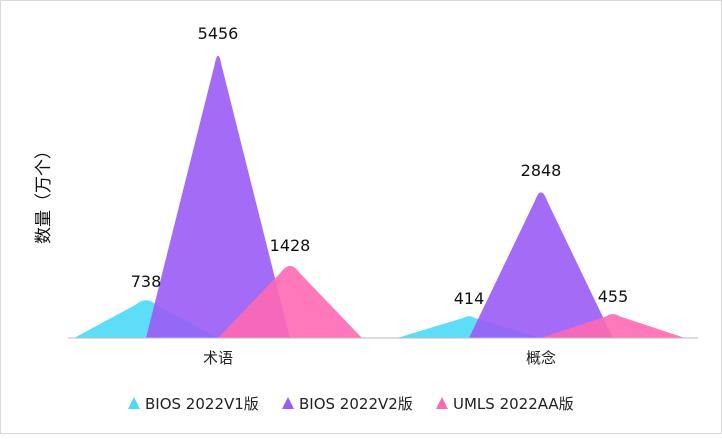 This screenshot has height=439, width=722. Describe the element at coordinates (541, 170) in the screenshot. I see `data-label: 2848` at that location.